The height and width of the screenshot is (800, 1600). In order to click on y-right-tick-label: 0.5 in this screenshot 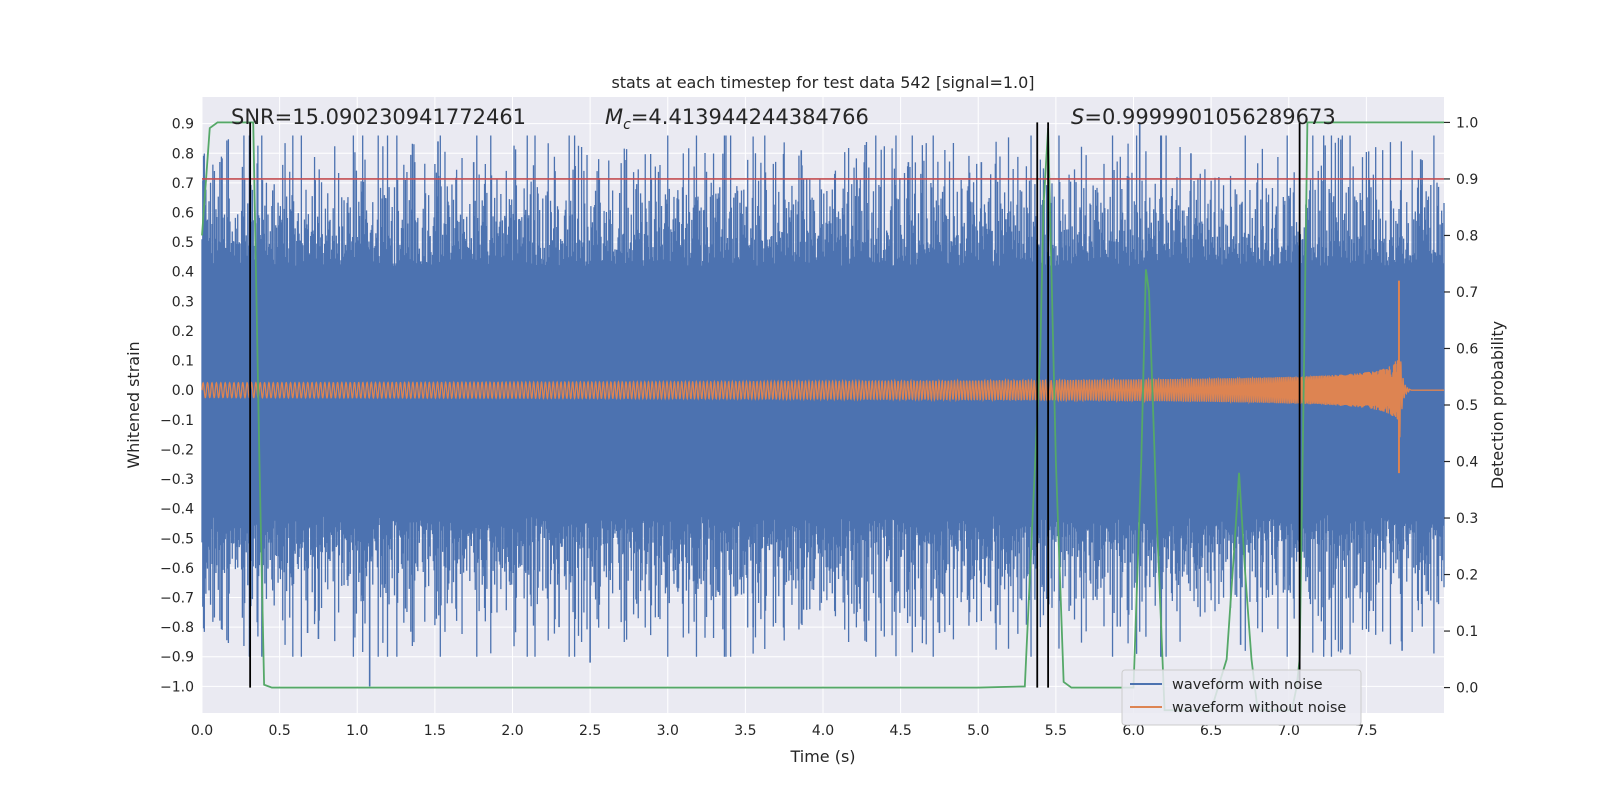, I will do `click(1467, 406)`.